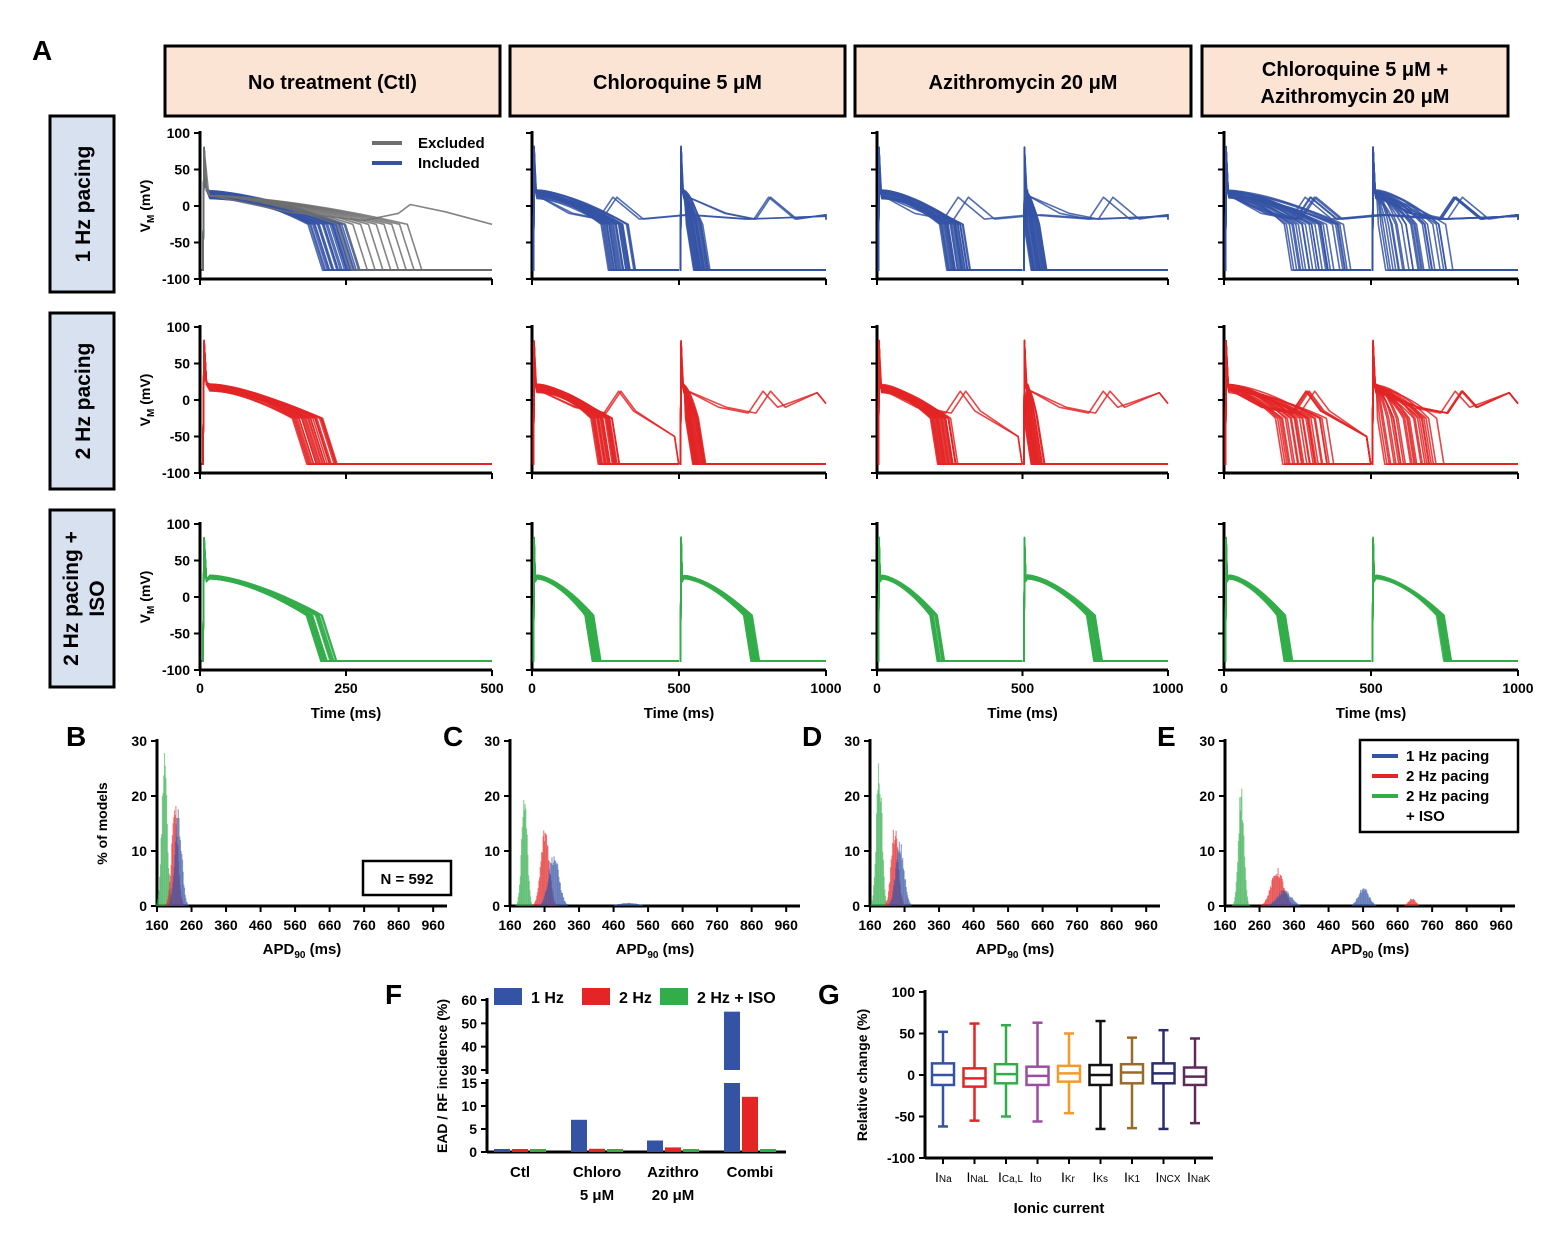 The image size is (1562, 1237). I want to click on n-label-box, so click(407, 878).